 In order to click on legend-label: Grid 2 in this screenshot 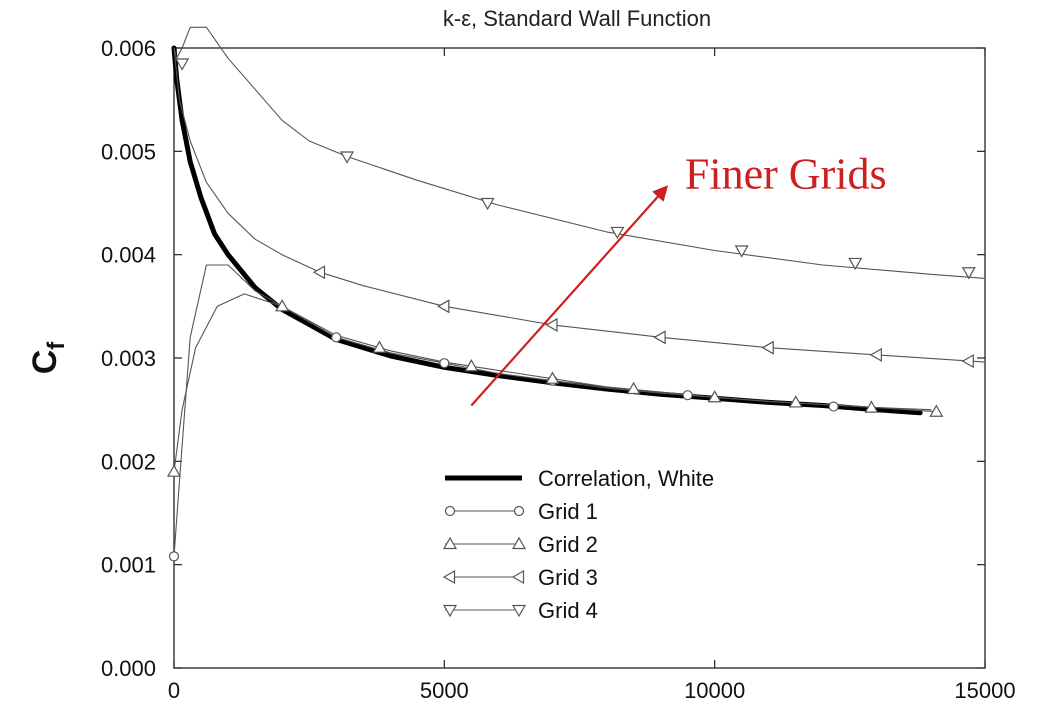, I will do `click(568, 544)`.